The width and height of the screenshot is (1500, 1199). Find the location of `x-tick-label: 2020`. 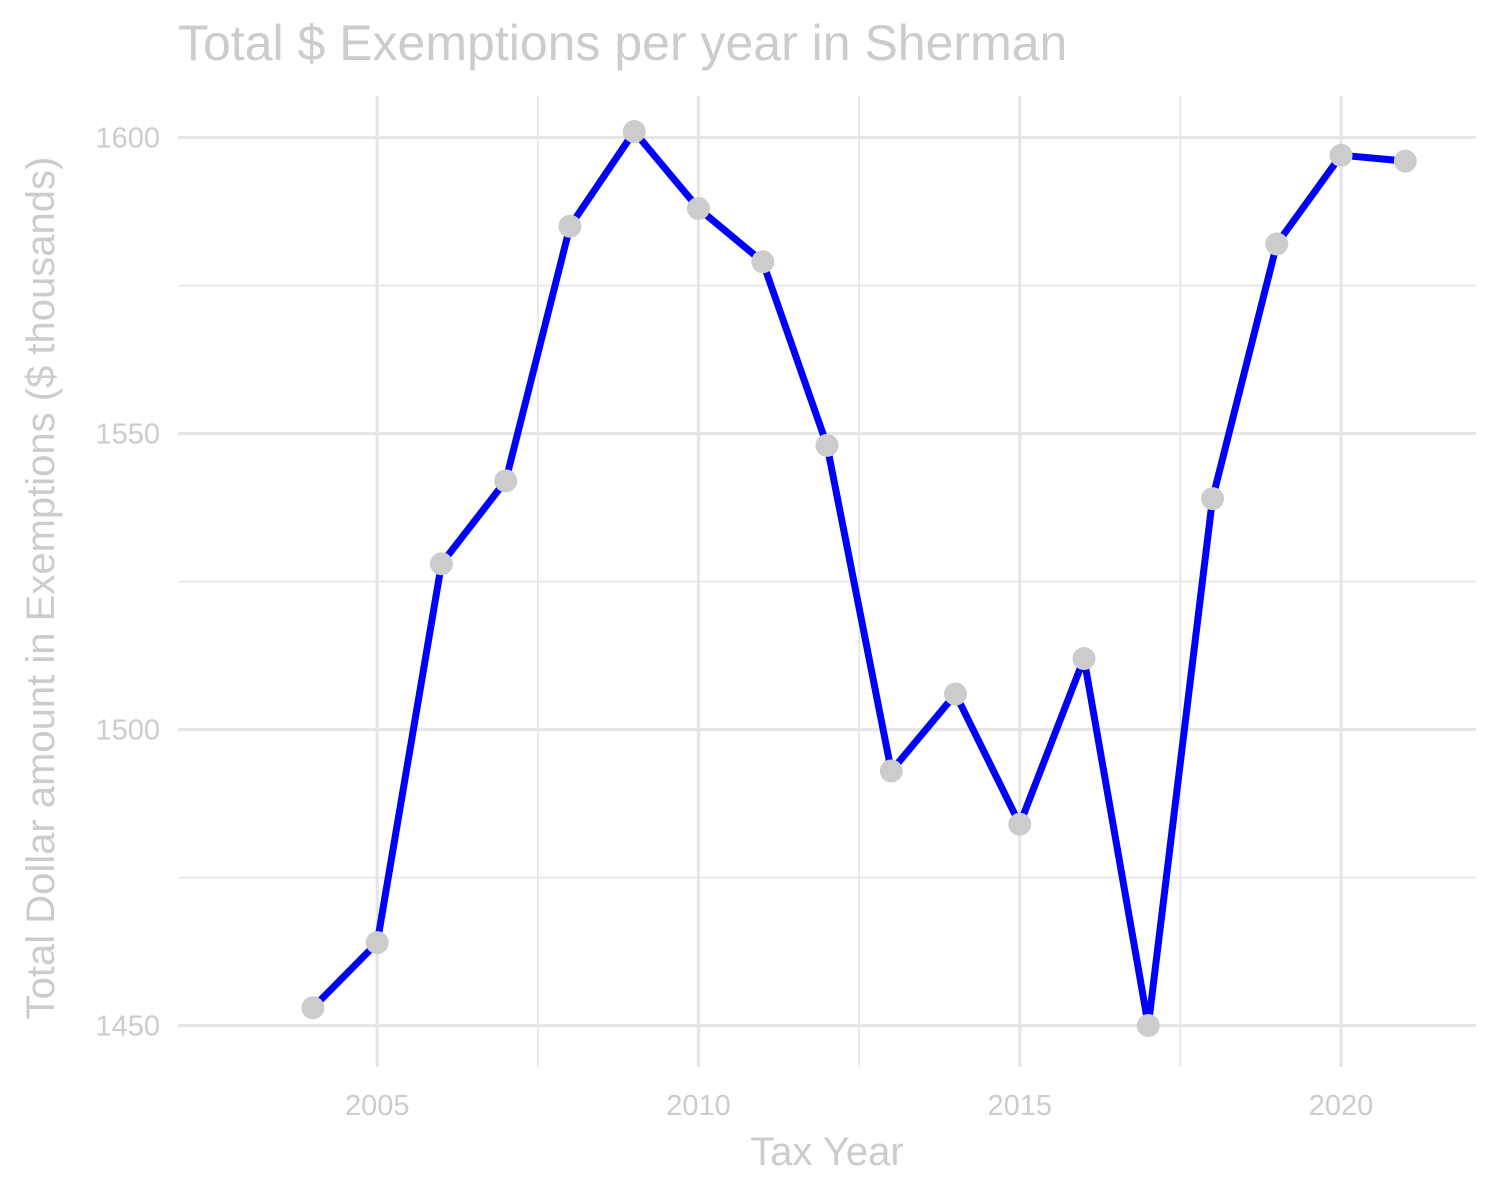

x-tick-label: 2020 is located at coordinates (1341, 1106).